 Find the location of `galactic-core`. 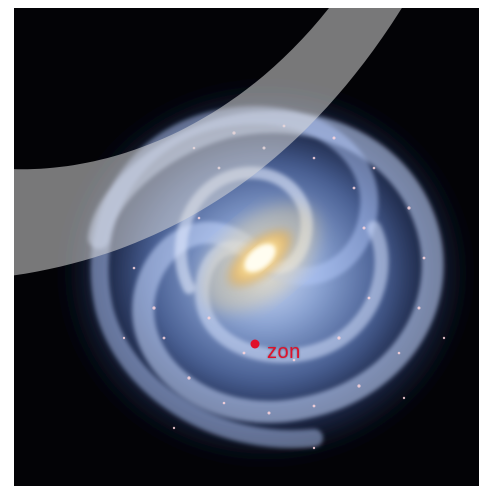

galactic-core is located at coordinates (260, 258).